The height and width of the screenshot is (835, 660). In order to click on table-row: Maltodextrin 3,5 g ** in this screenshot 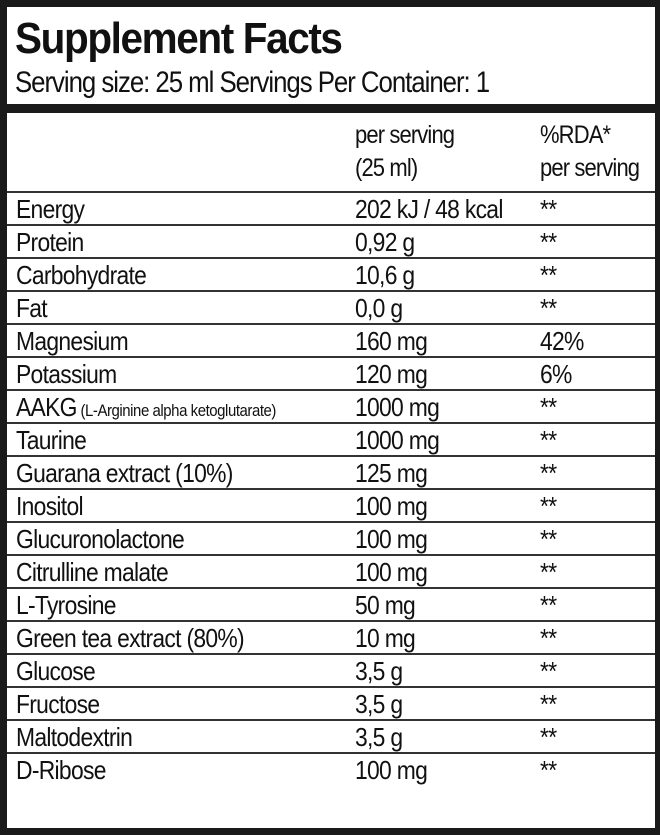, I will do `click(331, 735)`.